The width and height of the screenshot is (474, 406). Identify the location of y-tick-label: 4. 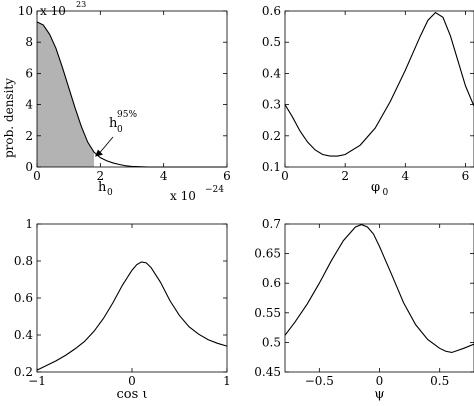
(29, 105).